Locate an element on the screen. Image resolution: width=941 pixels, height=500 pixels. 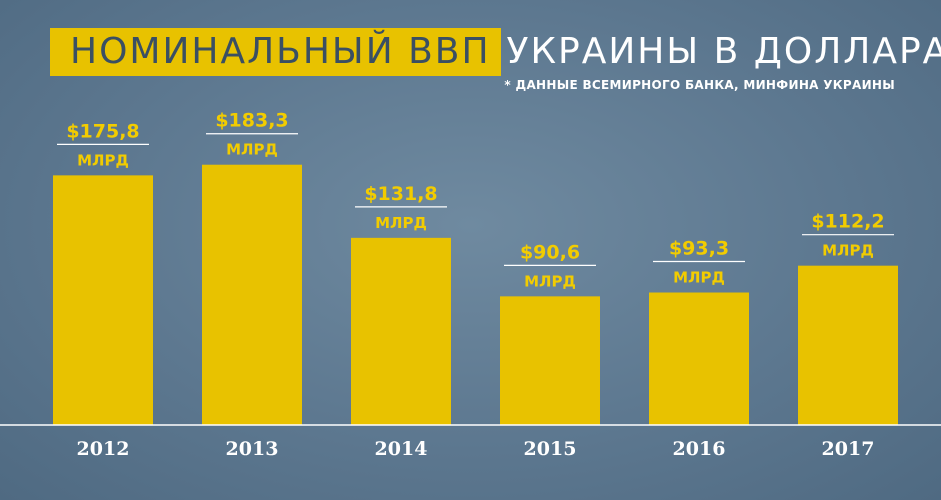
value-label-2015: $90,6 is located at coordinates (550, 252).